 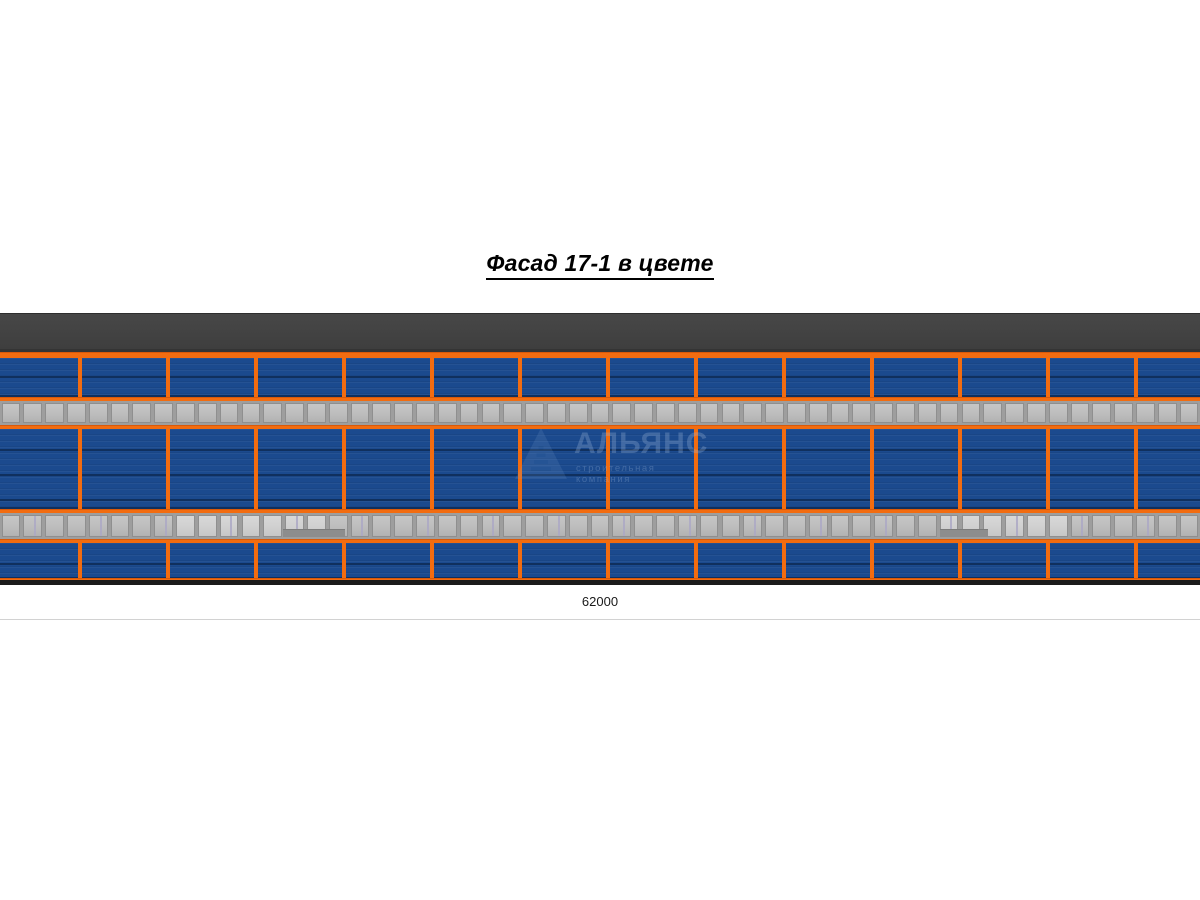 I want to click on dimension-value: 62000, so click(x=600, y=601).